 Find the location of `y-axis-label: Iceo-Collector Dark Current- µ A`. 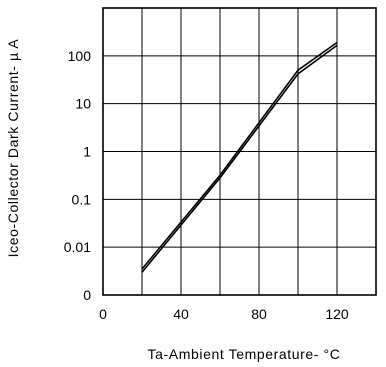

y-axis-label: Iceo-Collector Dark Current- µ A is located at coordinates (13, 148).